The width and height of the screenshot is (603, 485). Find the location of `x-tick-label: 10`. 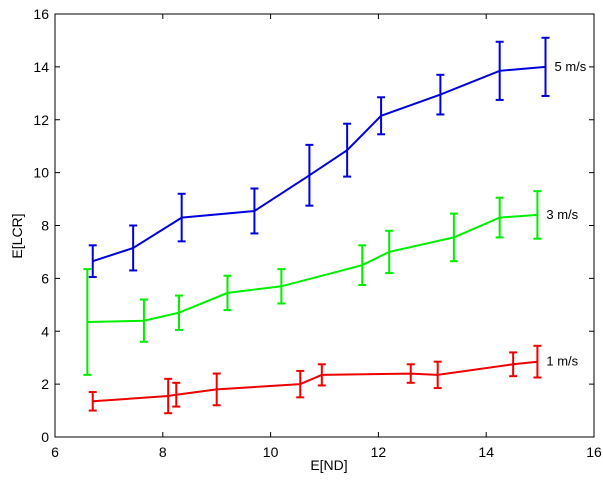

x-tick-label: 10 is located at coordinates (271, 452).